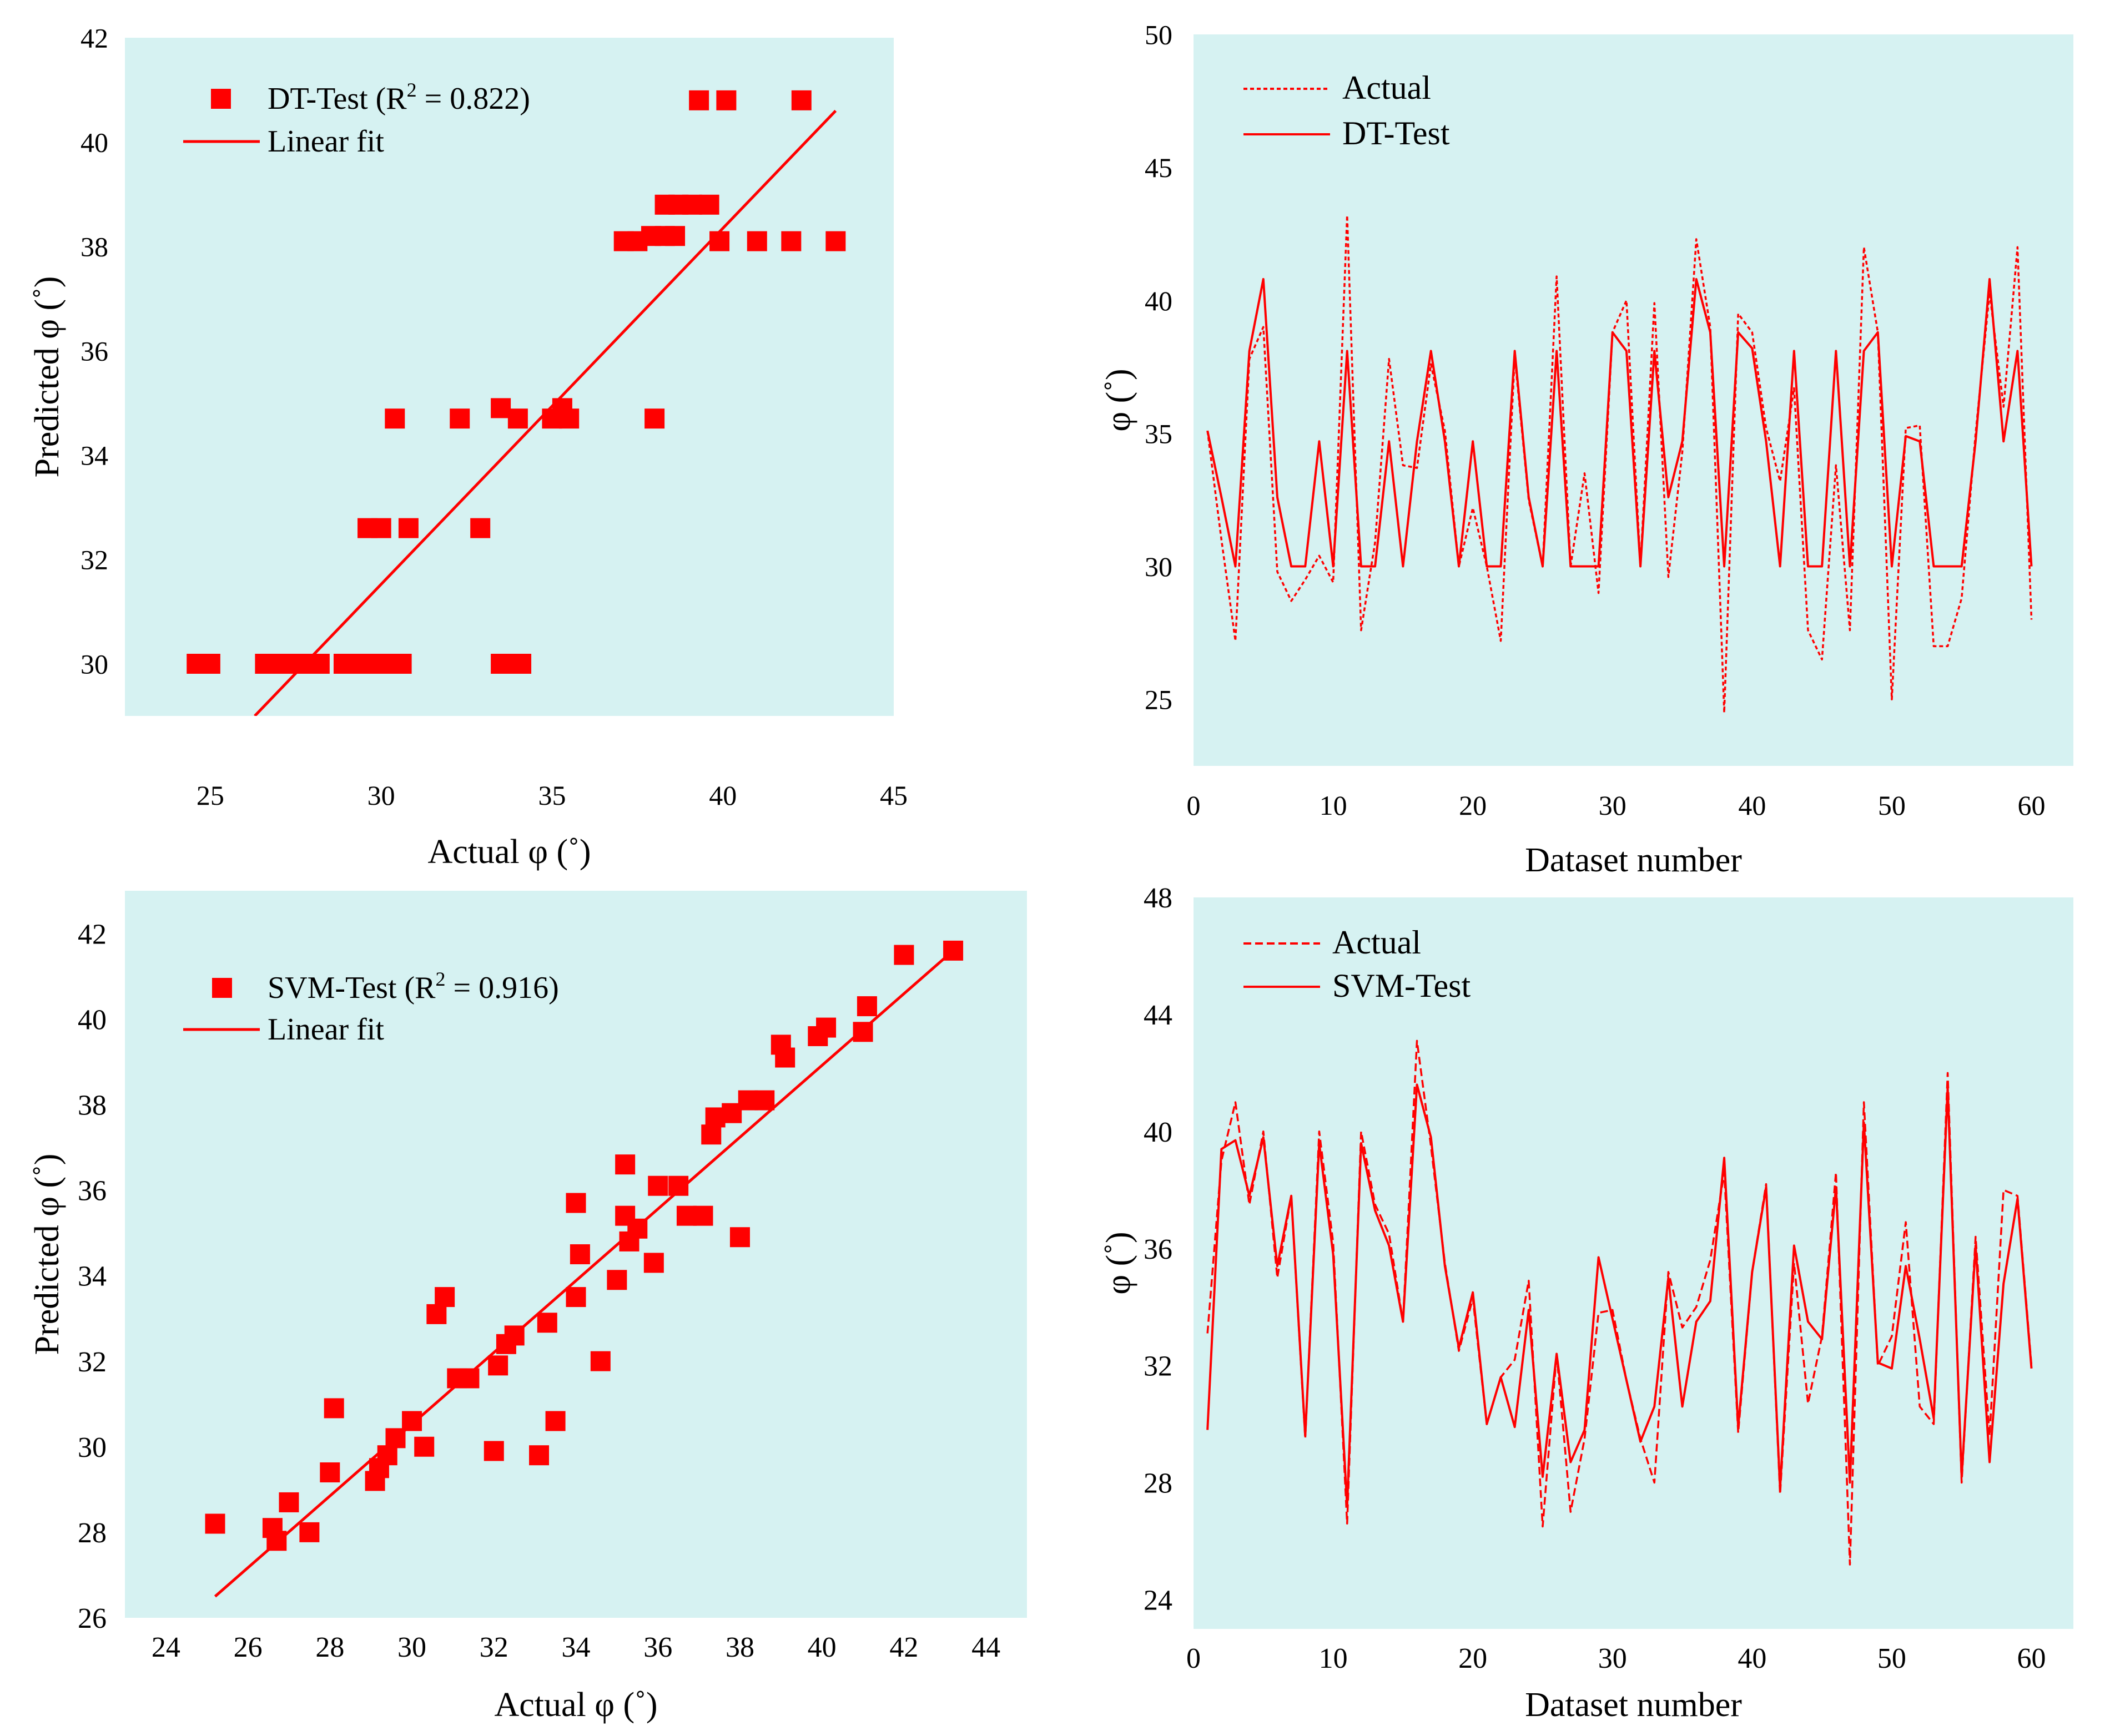 The height and width of the screenshot is (1736, 2120). I want to click on dt-scatter-marks, so click(516, 403).